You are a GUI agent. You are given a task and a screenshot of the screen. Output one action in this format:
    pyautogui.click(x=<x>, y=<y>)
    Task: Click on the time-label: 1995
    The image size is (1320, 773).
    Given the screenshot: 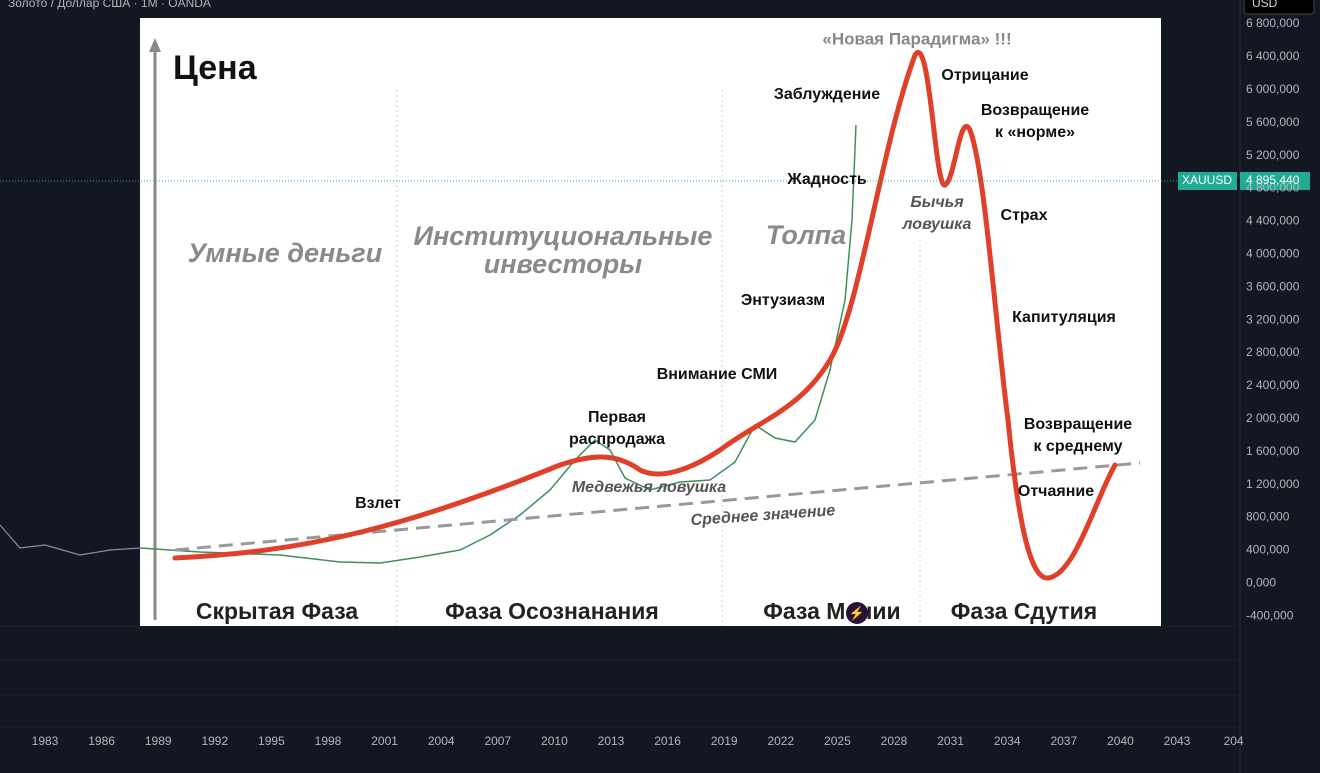 What is the action you would take?
    pyautogui.click(x=271, y=741)
    